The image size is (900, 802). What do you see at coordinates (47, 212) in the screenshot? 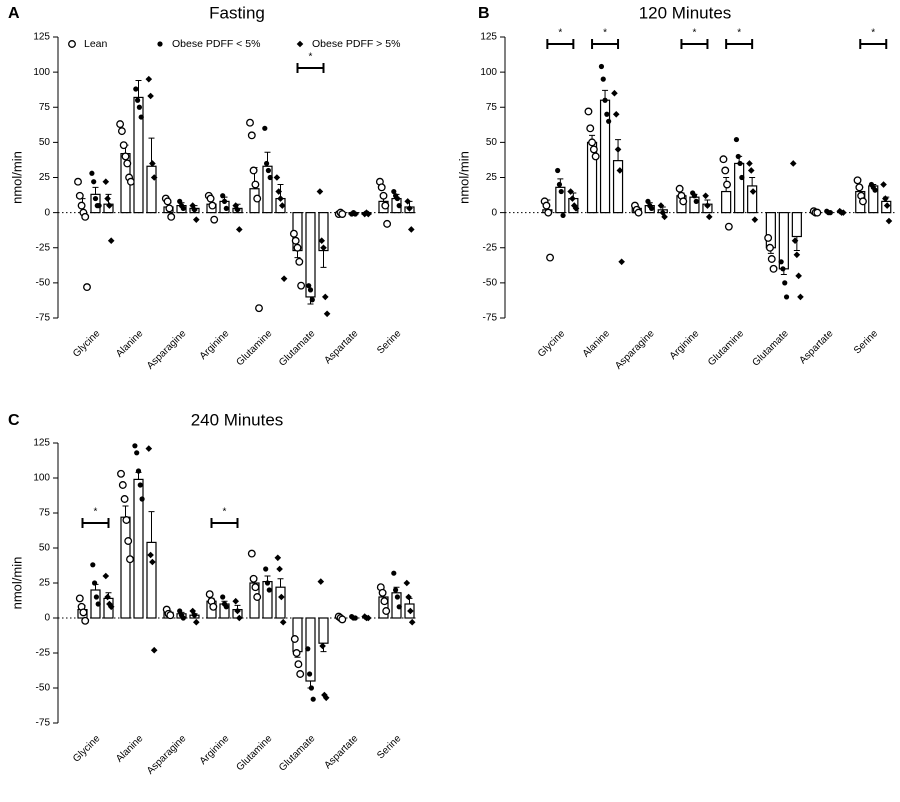
I see `y-tick-label: 0` at bounding box center [47, 212].